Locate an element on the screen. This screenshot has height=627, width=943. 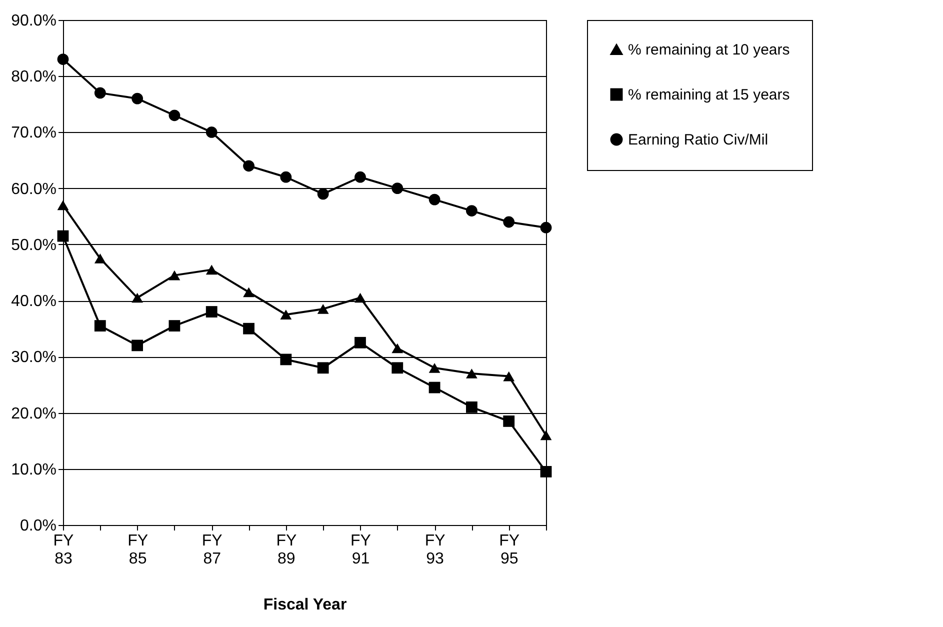
y-tick-label: 40.0% is located at coordinates (33, 301).